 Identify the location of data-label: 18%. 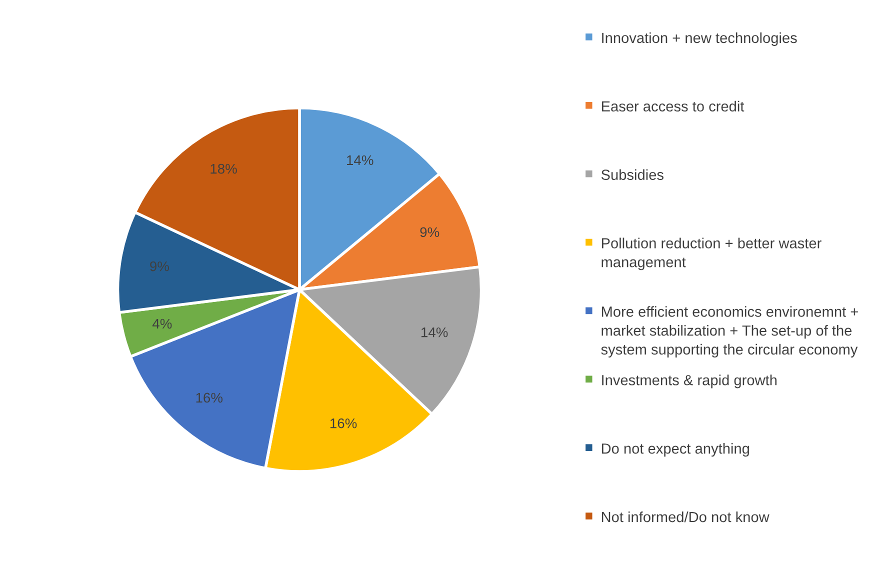
(223, 169).